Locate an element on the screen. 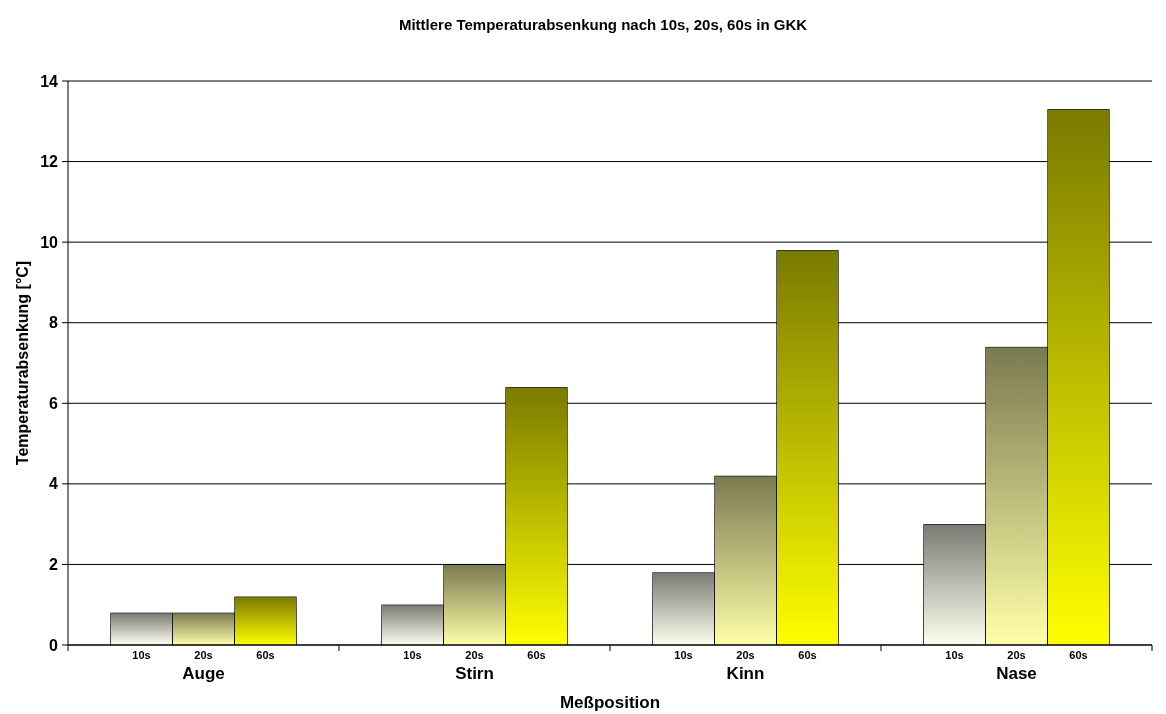 The image size is (1166, 714). x-tick-label: Kinn is located at coordinates (745, 673).